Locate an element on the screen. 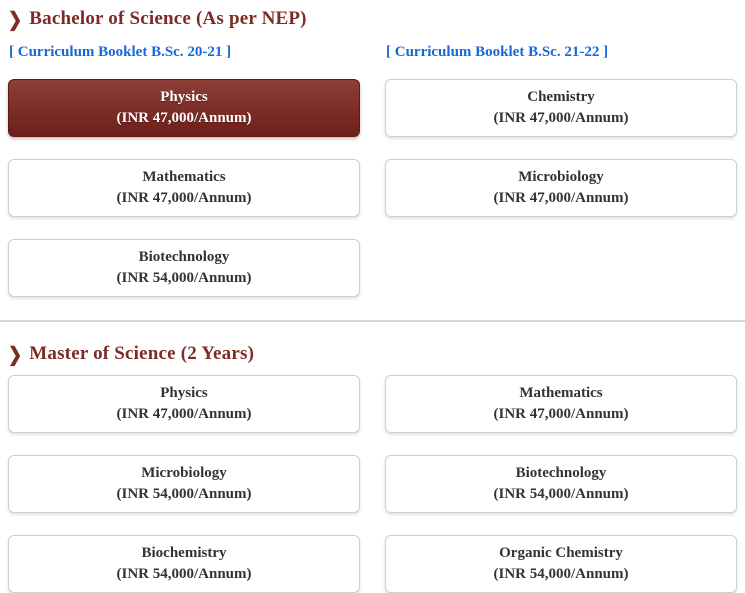 The image size is (745, 593). course-card: Microbiology (INR 54,000/Annum) is located at coordinates (184, 484).